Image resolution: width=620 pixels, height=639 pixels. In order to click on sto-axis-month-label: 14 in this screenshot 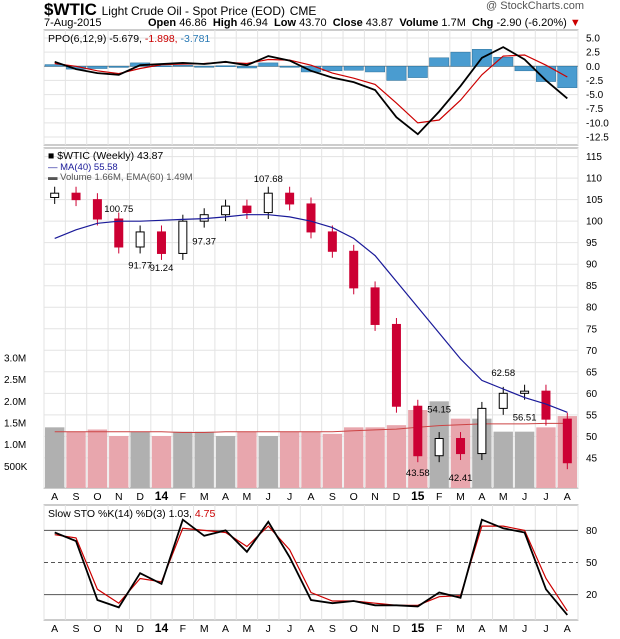, I will do `click(162, 628)`.